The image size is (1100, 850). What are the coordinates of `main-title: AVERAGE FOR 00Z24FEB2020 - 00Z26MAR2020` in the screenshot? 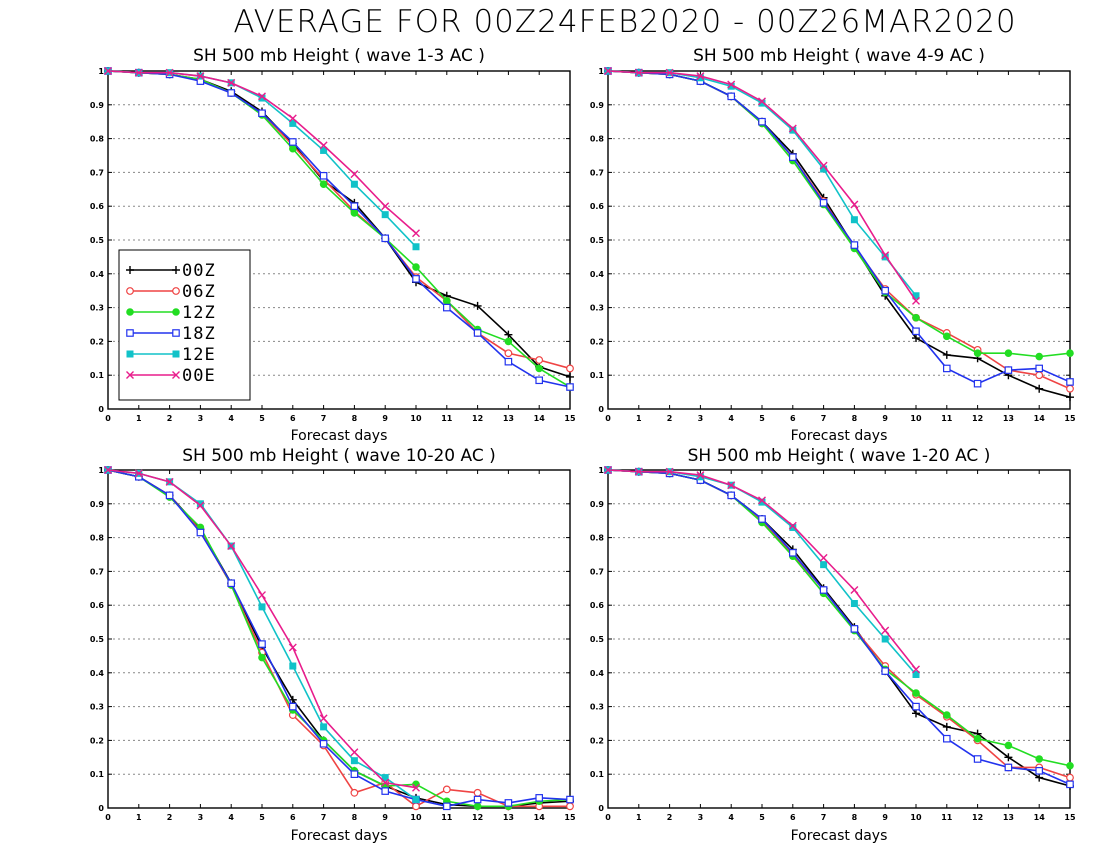 It's located at (625, 22).